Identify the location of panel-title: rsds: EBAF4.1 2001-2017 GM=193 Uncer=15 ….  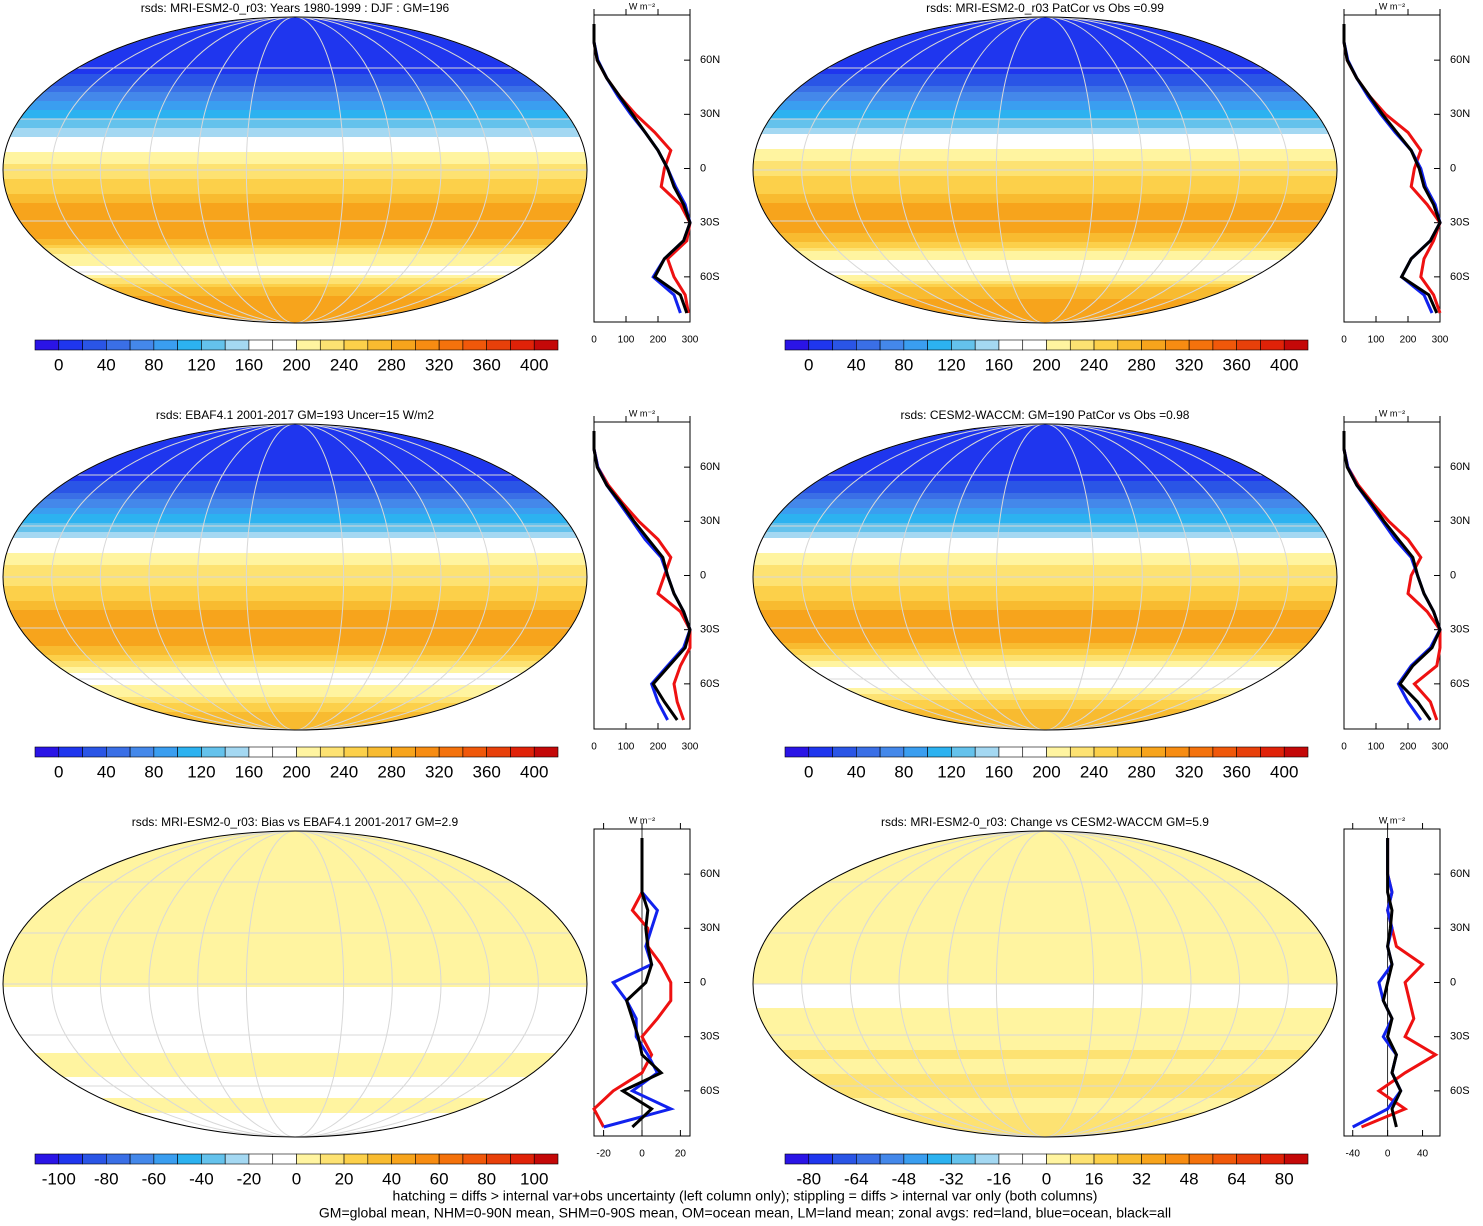
(295, 415).